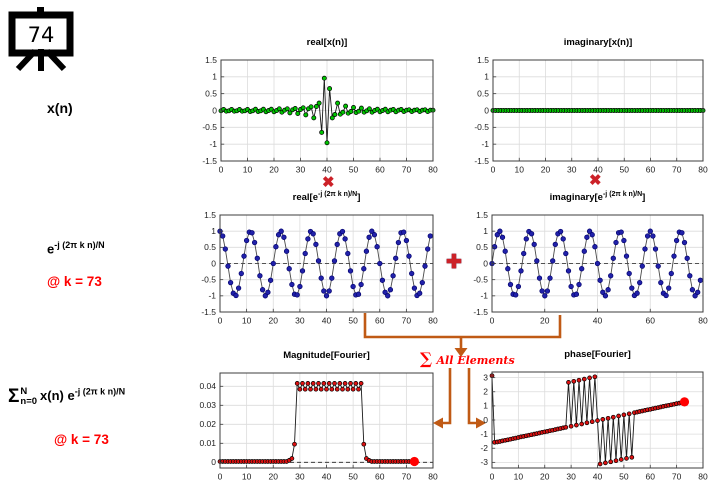 The image size is (713, 489). I want to click on easel-leg-left, so click(26, 60).